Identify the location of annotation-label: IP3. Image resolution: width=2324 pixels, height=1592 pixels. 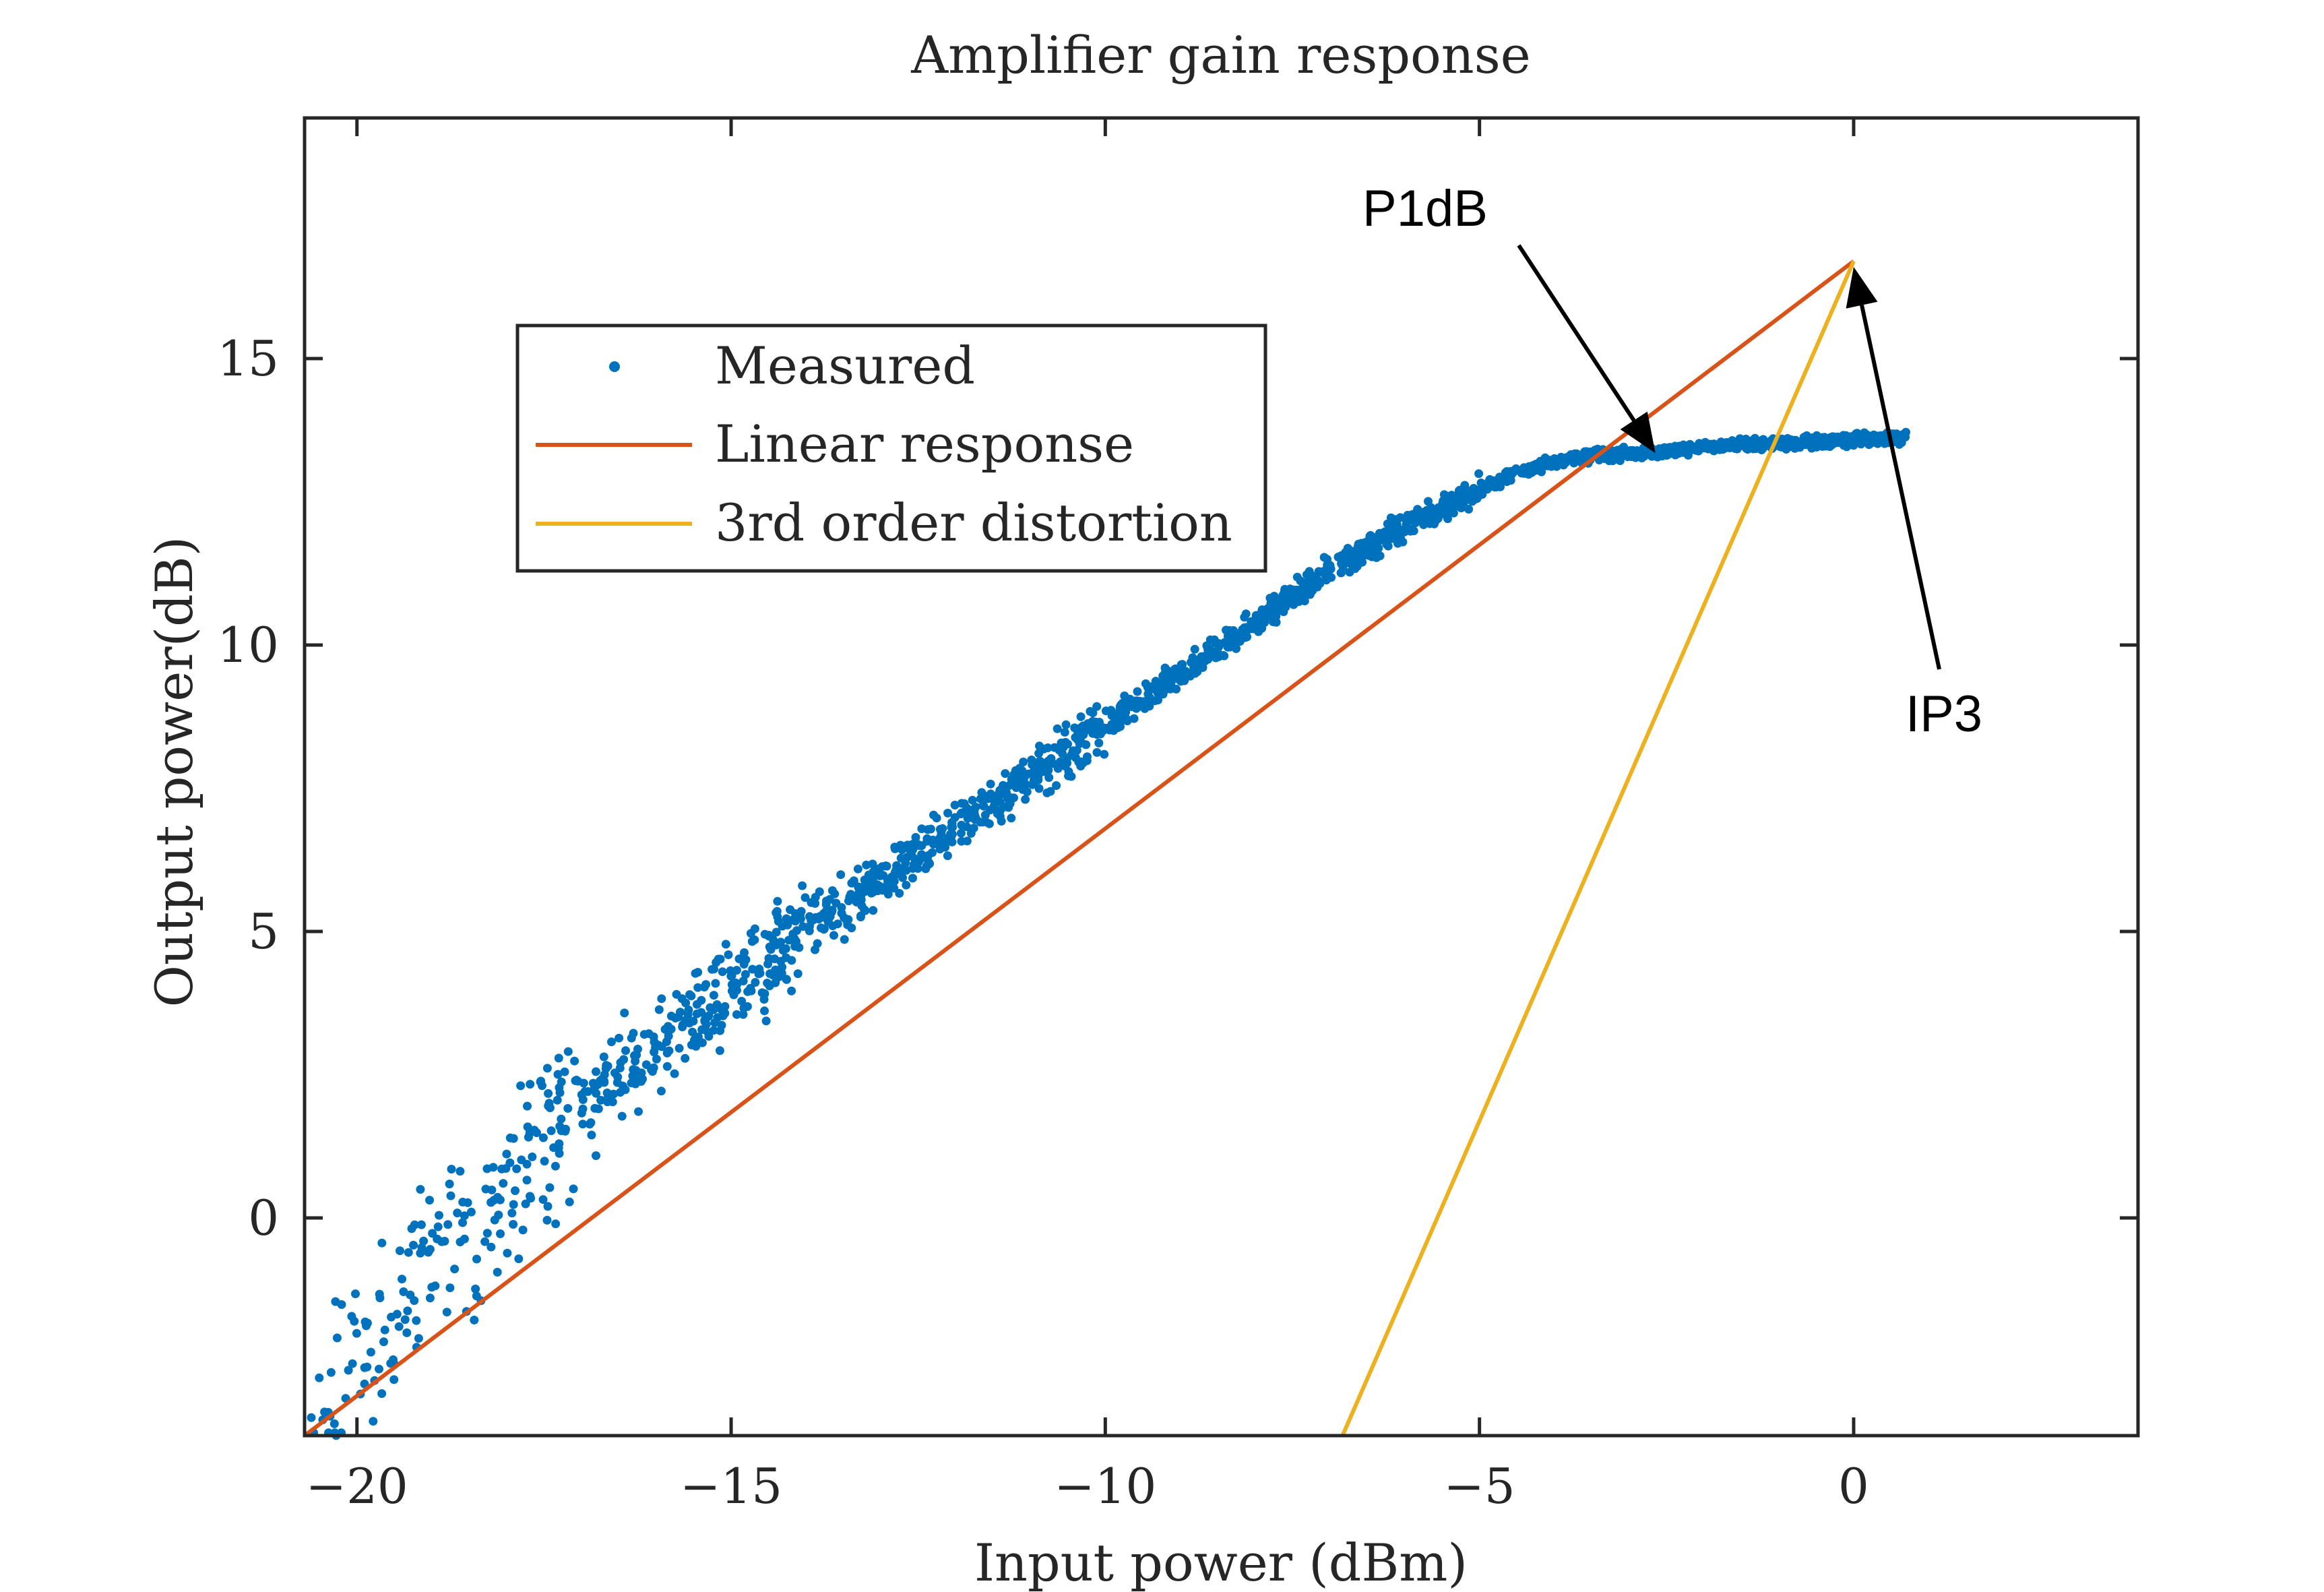
(1944, 714).